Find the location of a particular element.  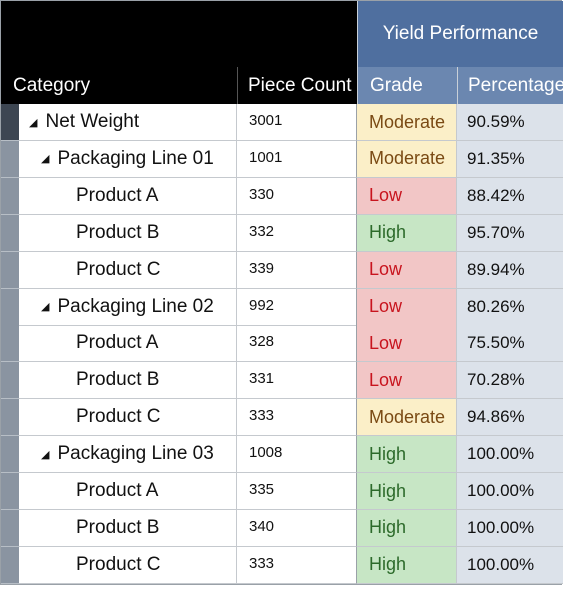

piece-count-cell: 1001 is located at coordinates (297, 159).